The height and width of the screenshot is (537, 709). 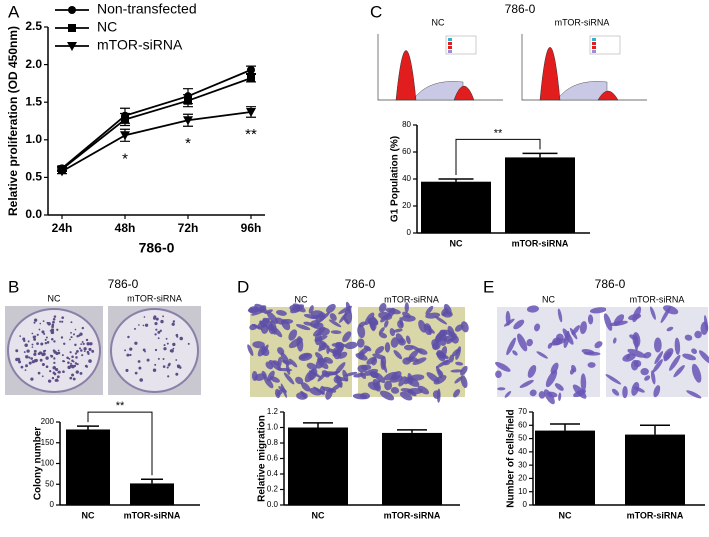 I want to click on image-label: NC, so click(x=54, y=298).